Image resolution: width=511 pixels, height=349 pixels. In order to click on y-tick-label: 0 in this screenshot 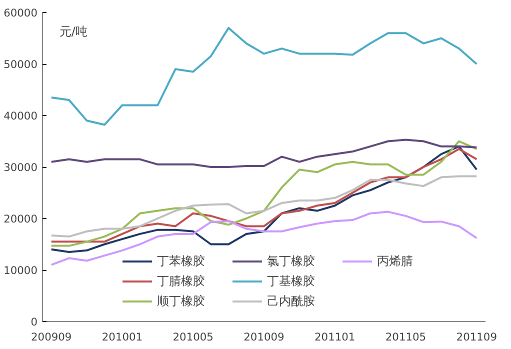, I will do `click(34, 322)`.